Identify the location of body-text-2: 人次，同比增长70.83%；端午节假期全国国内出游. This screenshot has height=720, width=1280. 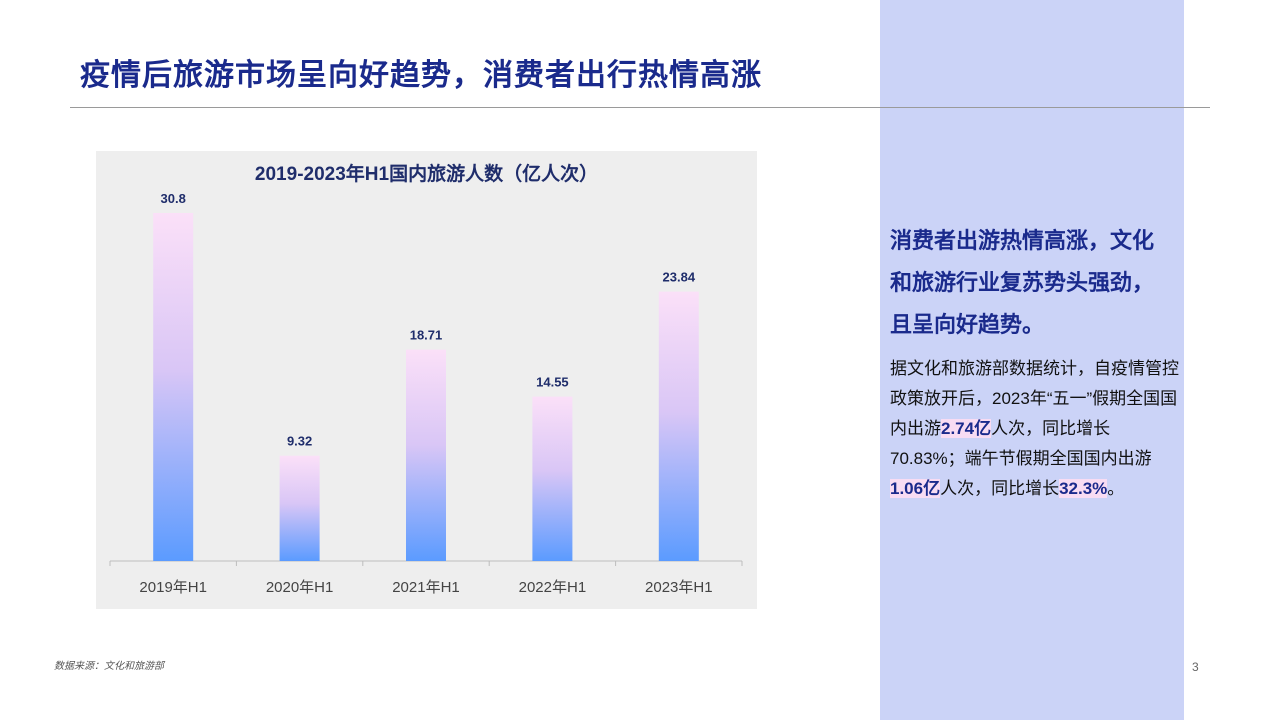
(1021, 443).